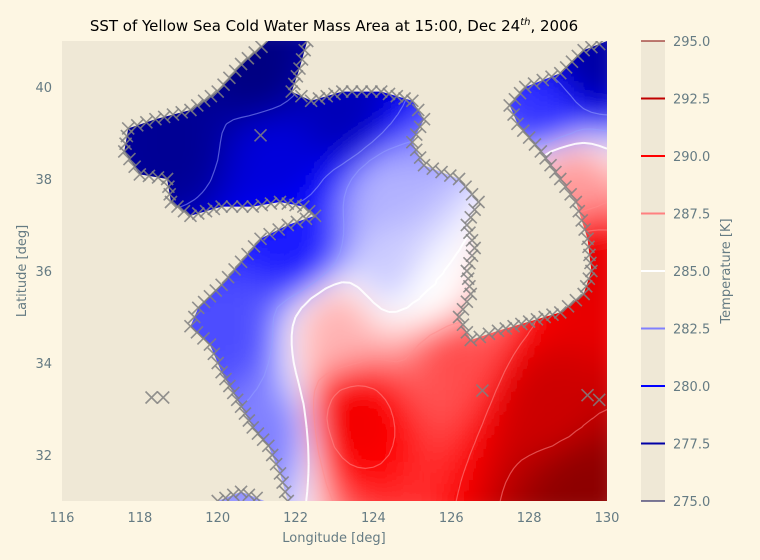 The image size is (760, 560). I want to click on y-axis-label: Latitude [deg], so click(22, 271).